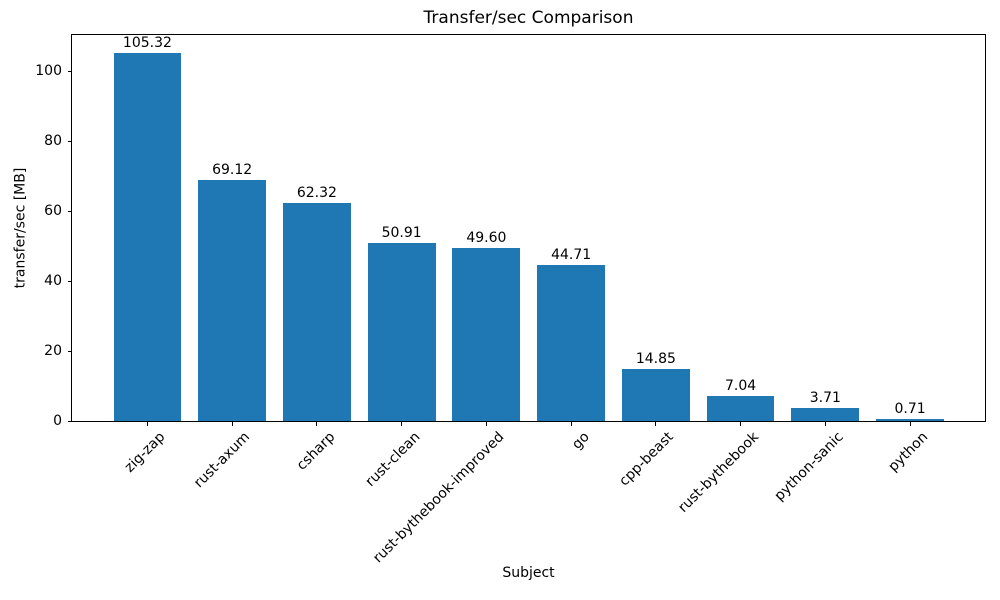 Image resolution: width=1000 pixels, height=600 pixels. Describe the element at coordinates (48, 71) in the screenshot. I see `y-tick-label: 100` at that location.